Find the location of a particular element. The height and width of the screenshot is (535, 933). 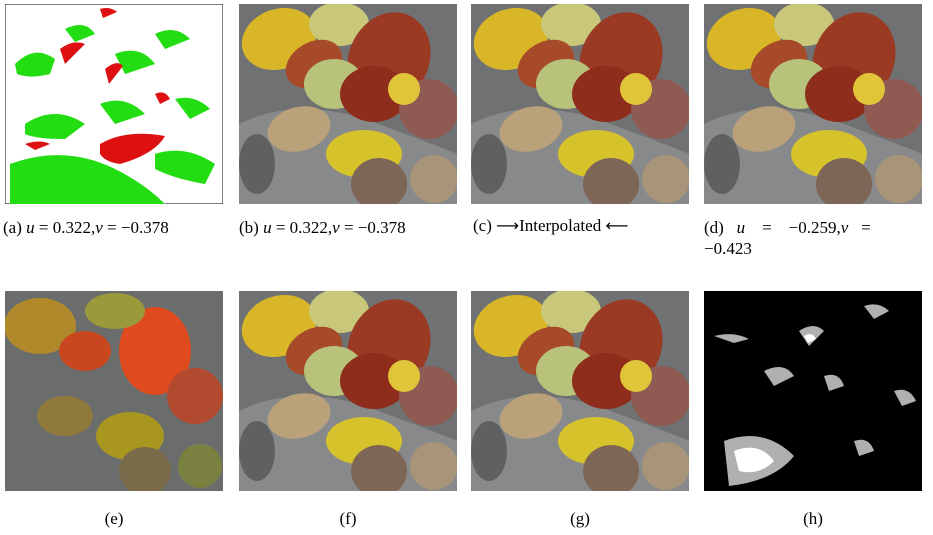

mask-image is located at coordinates (114, 104).